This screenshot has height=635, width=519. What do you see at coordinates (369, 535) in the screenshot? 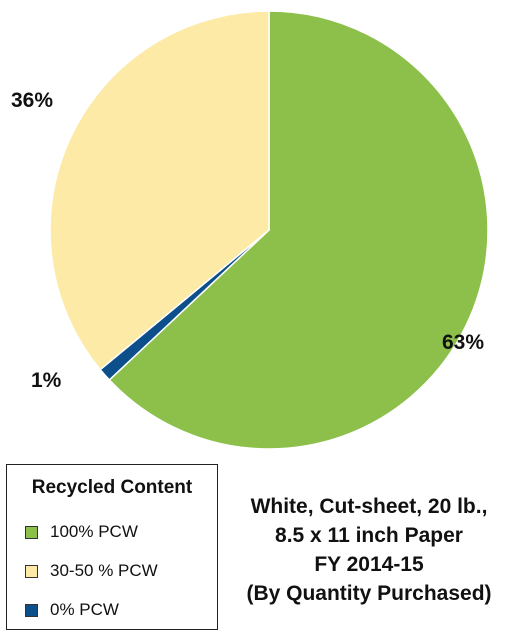
I see `chart-title-line-2: 8.5 x 11 inch Paper` at bounding box center [369, 535].